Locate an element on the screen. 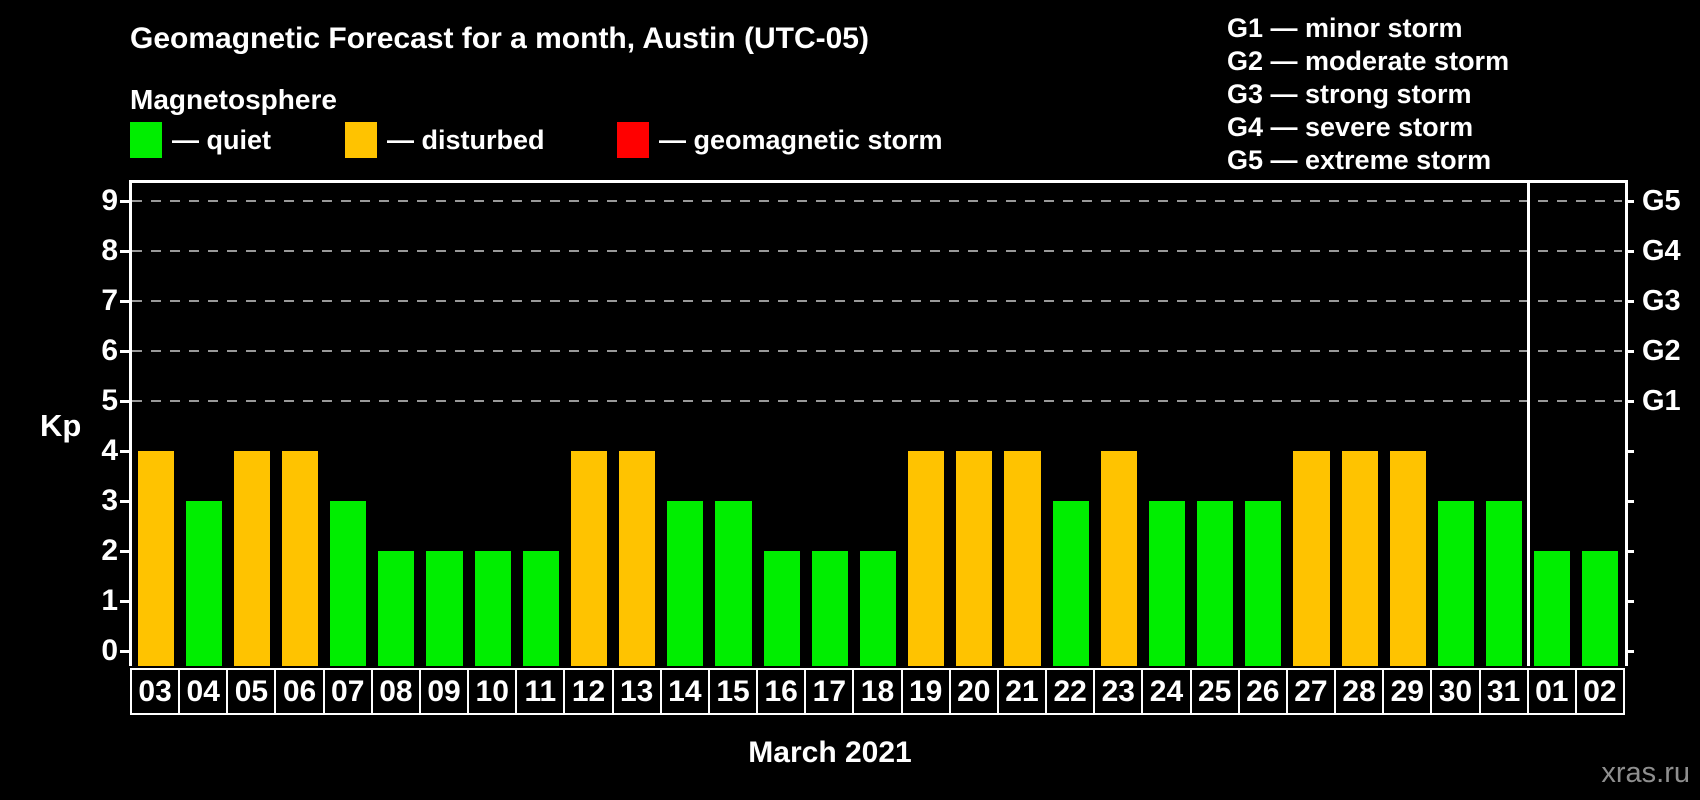 The width and height of the screenshot is (1700, 800). legend-item-disturbed: — disturbed is located at coordinates (510, 140).